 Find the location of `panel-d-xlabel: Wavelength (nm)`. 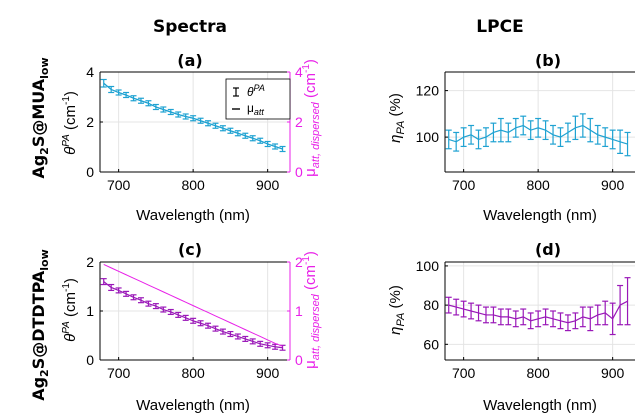

panel-d-xlabel: Wavelength (nm) is located at coordinates (540, 405).